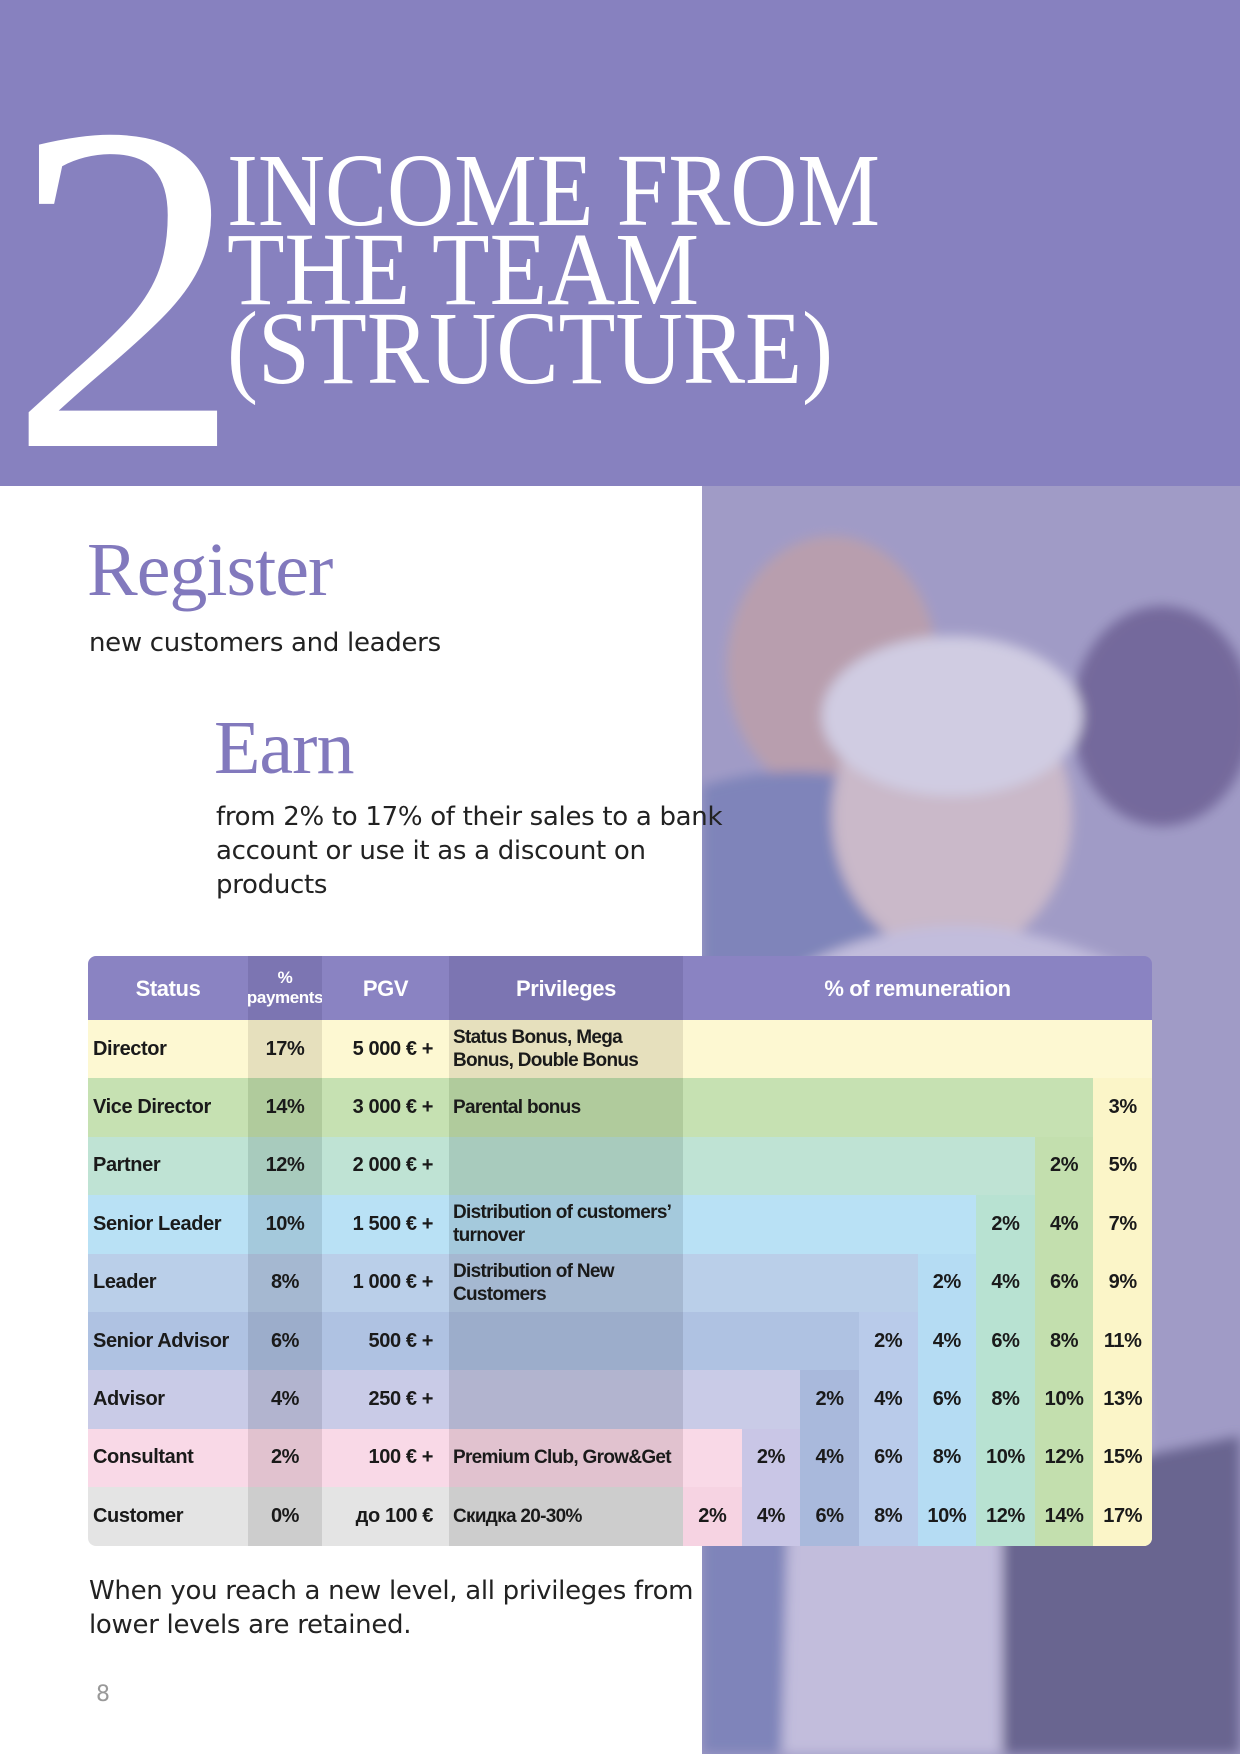 Image resolution: width=1240 pixels, height=1754 pixels. Describe the element at coordinates (385, 988) in the screenshot. I see `header-cell: PGV` at that location.